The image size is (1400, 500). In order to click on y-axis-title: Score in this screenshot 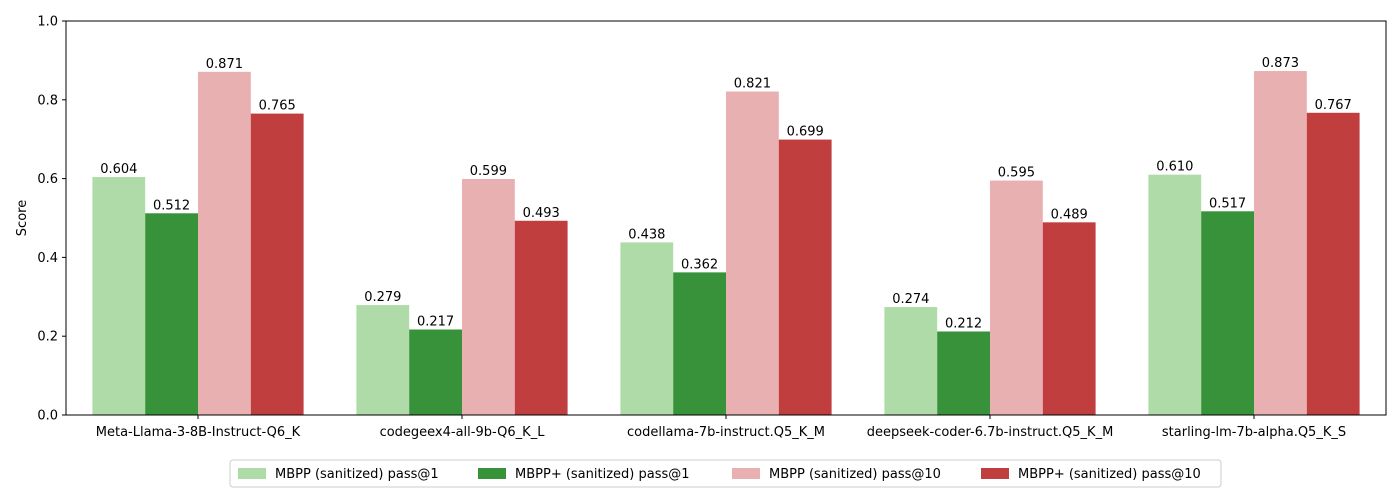, I will do `click(22, 218)`.